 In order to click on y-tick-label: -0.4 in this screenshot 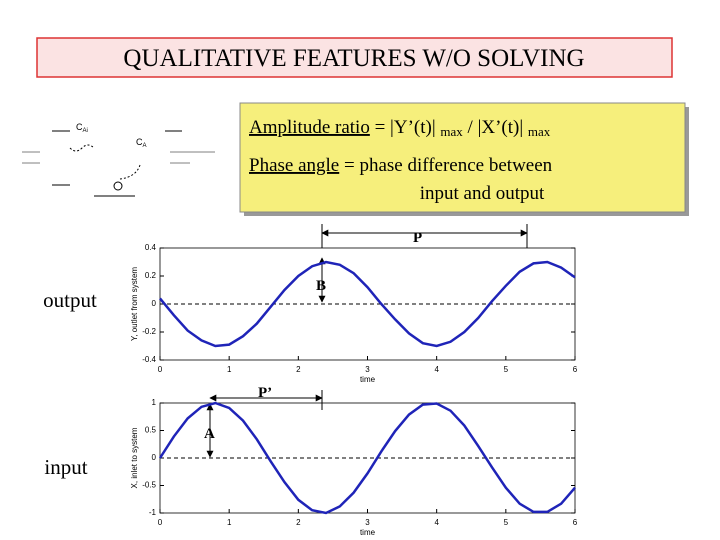, I will do `click(149, 359)`.